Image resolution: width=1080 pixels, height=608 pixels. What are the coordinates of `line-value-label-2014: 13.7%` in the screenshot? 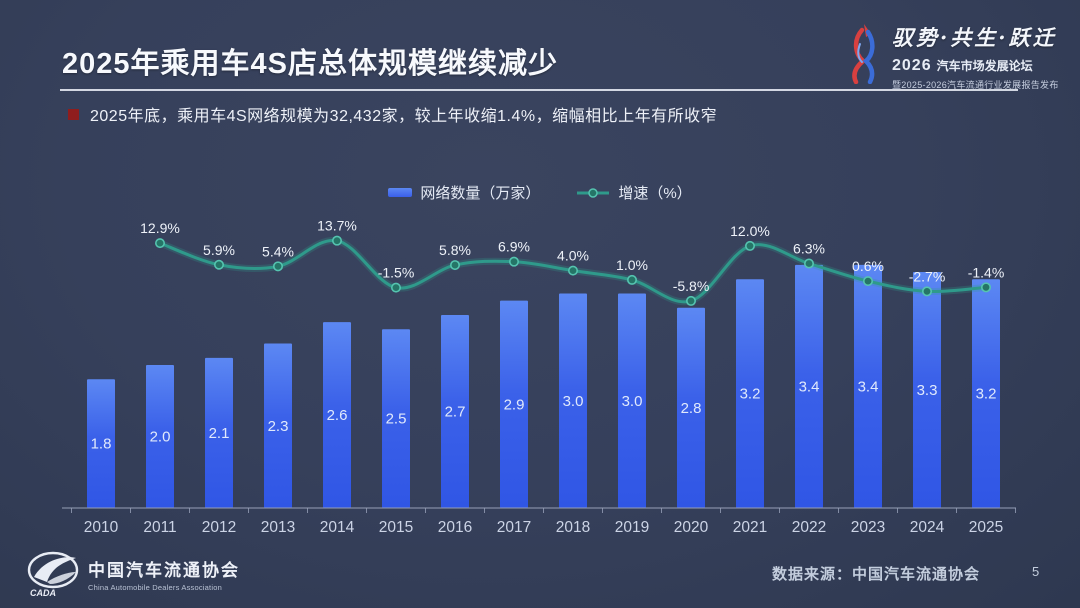 It's located at (337, 226).